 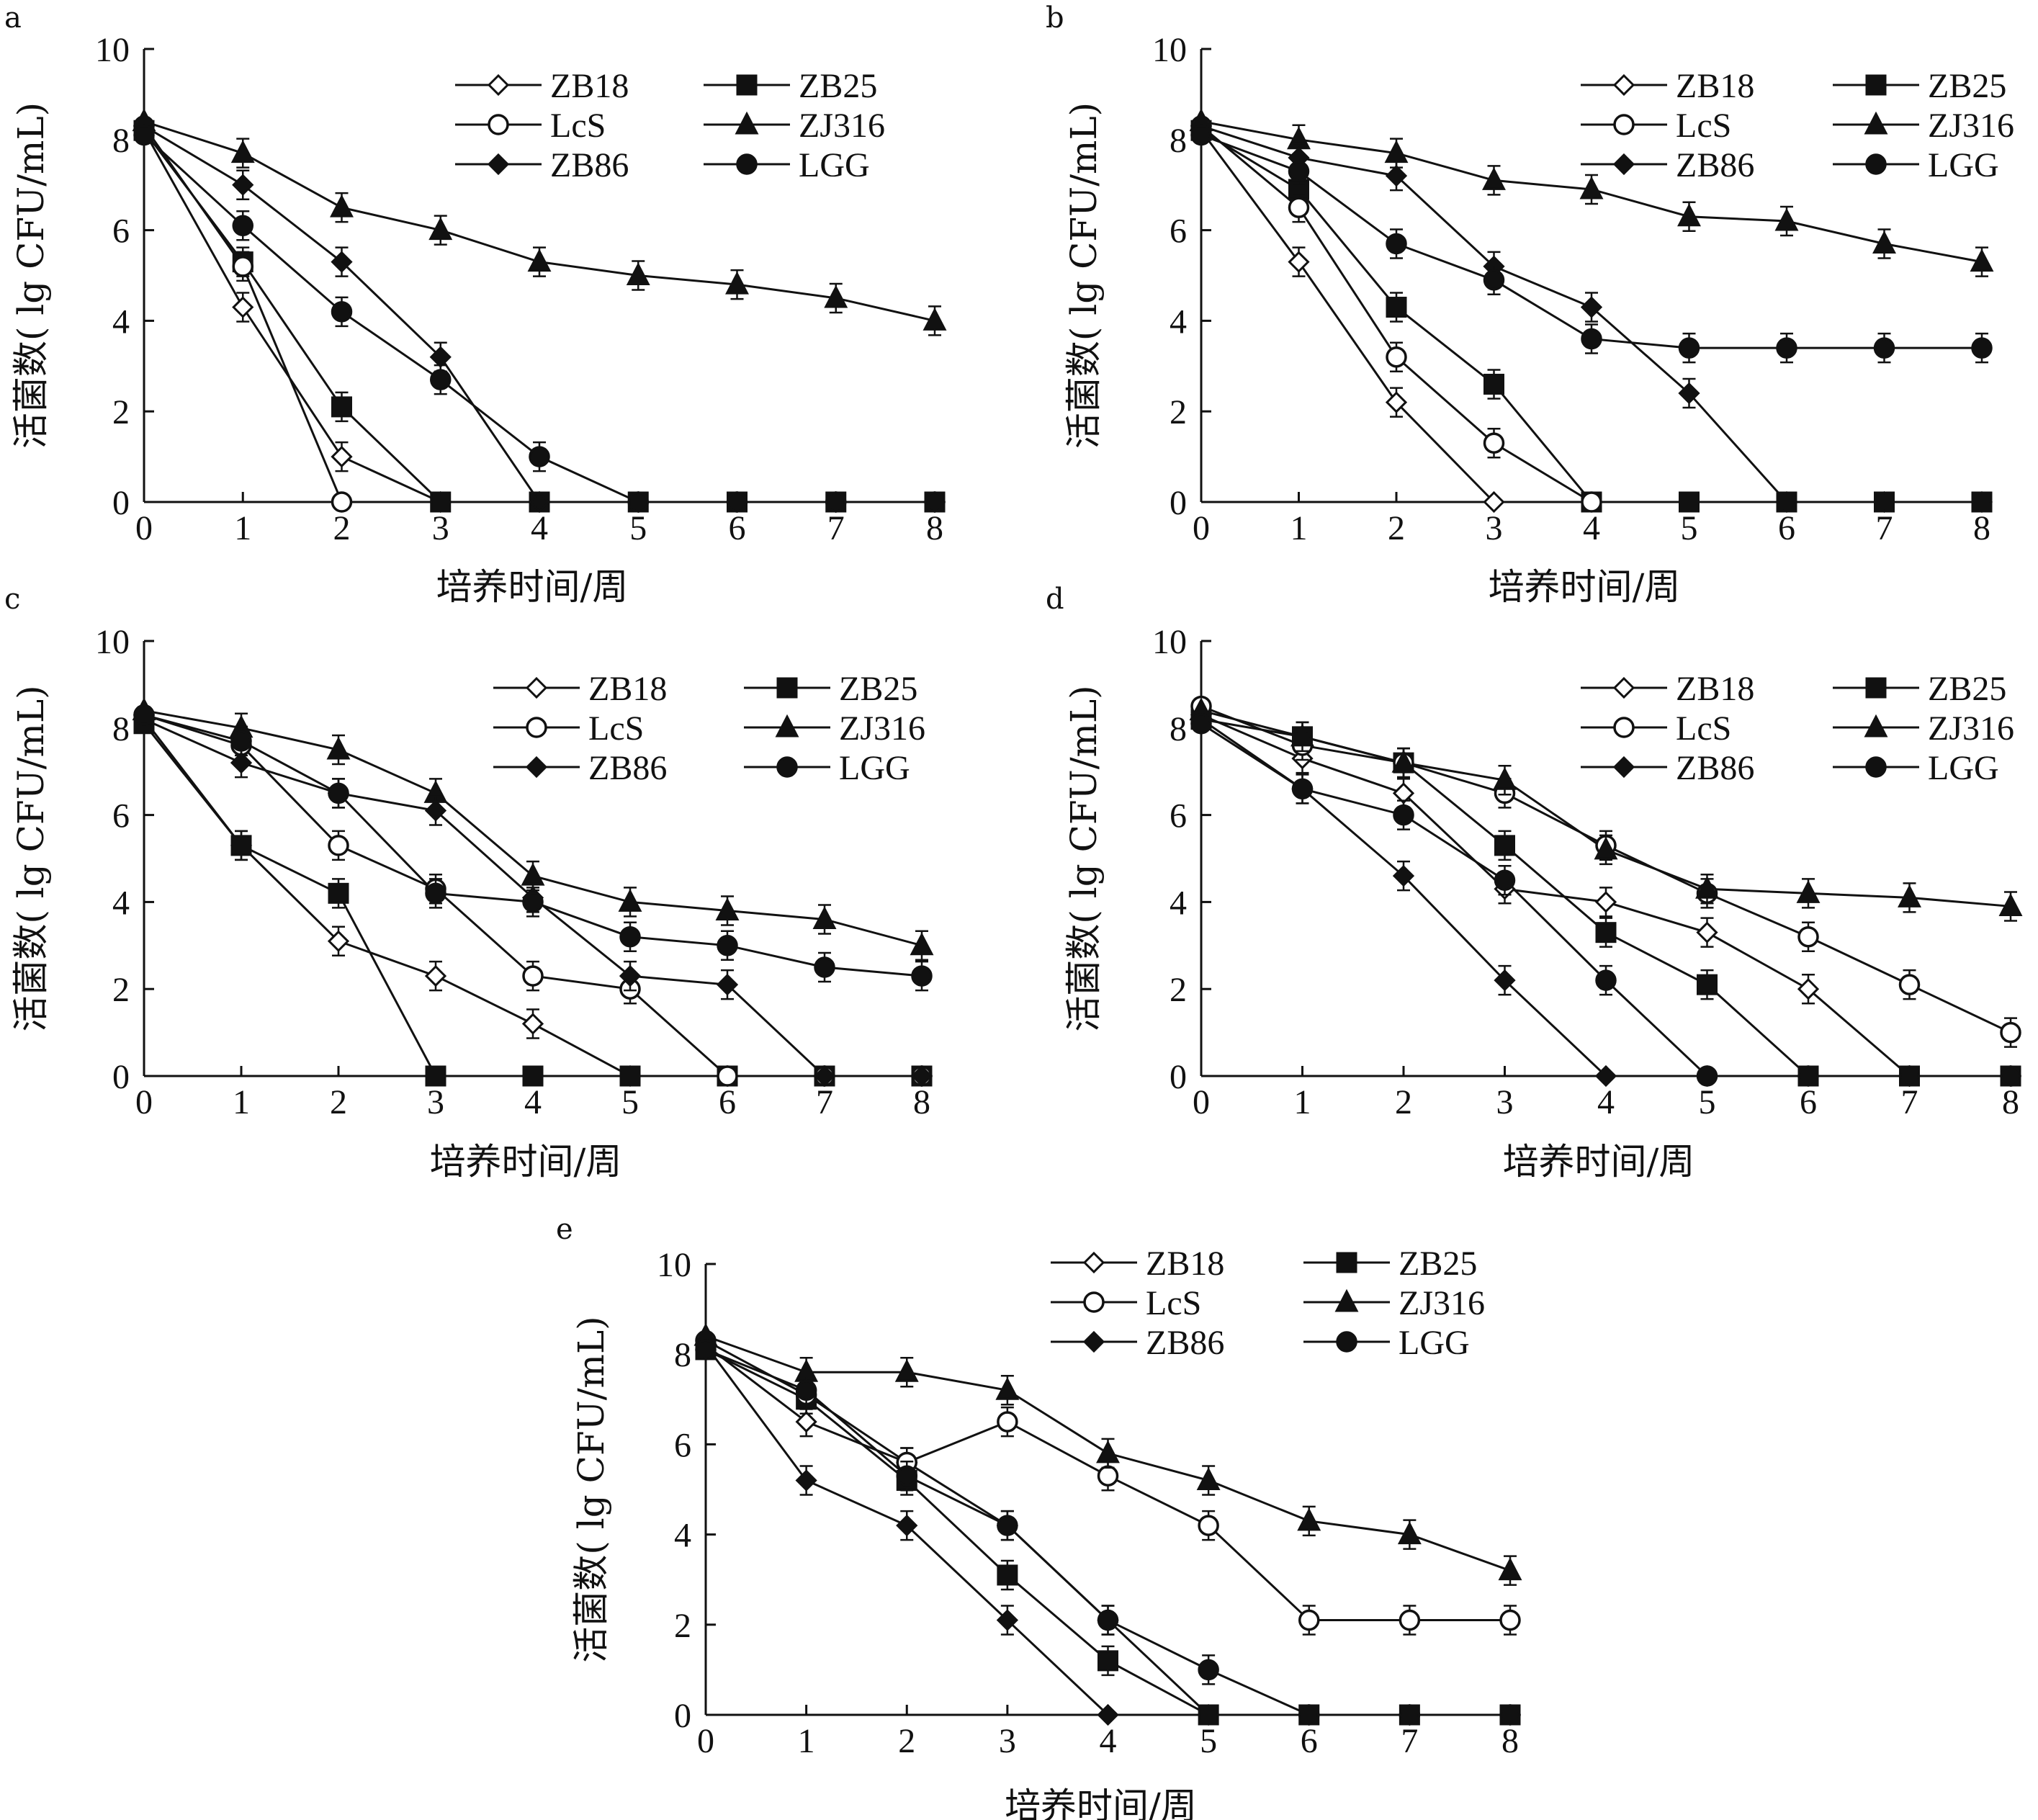 What do you see at coordinates (1179, 503) in the screenshot?
I see `y-tick-label: 0` at bounding box center [1179, 503].